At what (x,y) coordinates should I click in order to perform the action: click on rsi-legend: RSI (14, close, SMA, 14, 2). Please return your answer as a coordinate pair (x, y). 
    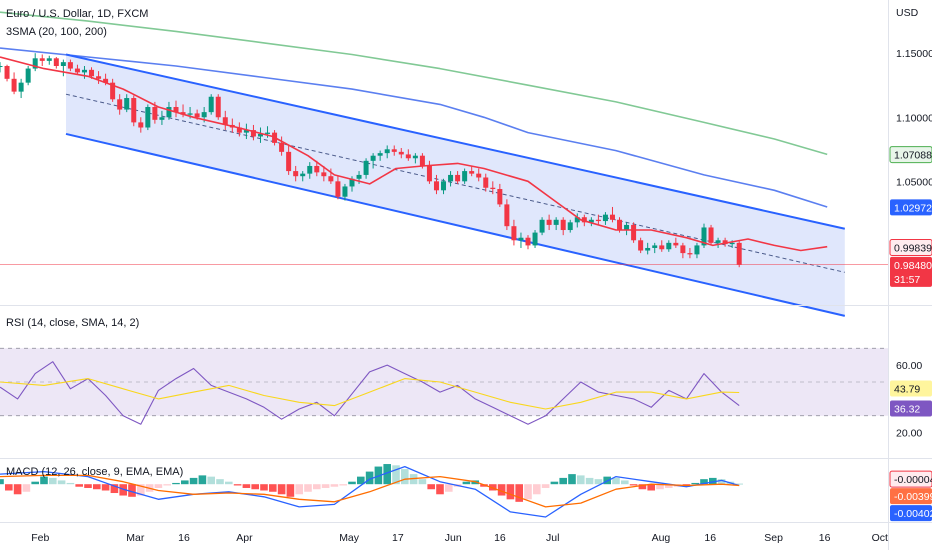
    Looking at the image, I should click on (72, 323).